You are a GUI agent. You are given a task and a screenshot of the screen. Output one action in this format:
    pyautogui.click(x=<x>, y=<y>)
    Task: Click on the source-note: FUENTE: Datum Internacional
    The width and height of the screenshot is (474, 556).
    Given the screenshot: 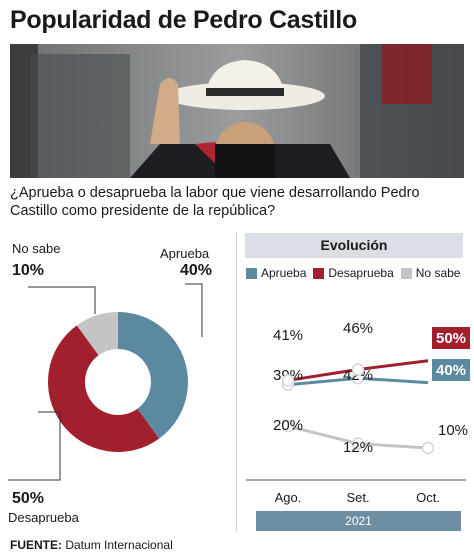 What is the action you would take?
    pyautogui.click(x=91, y=545)
    